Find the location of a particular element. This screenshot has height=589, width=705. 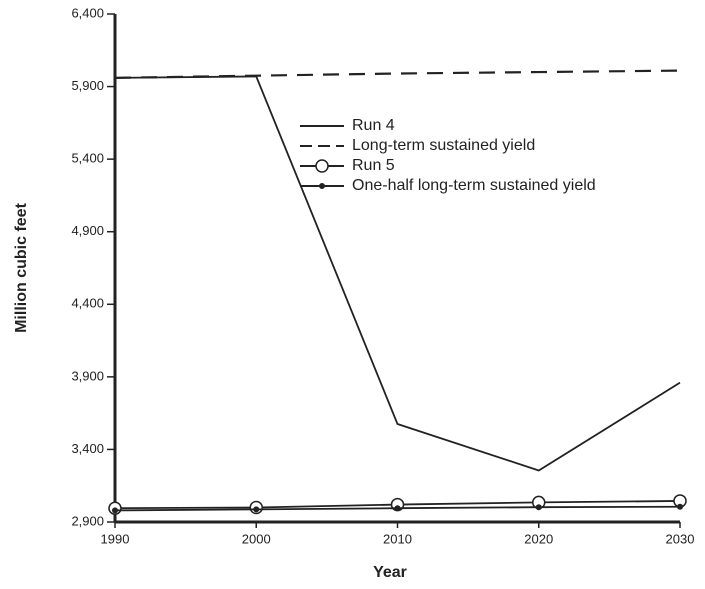

legend-label: One-half long-term sustained yield is located at coordinates (474, 185).